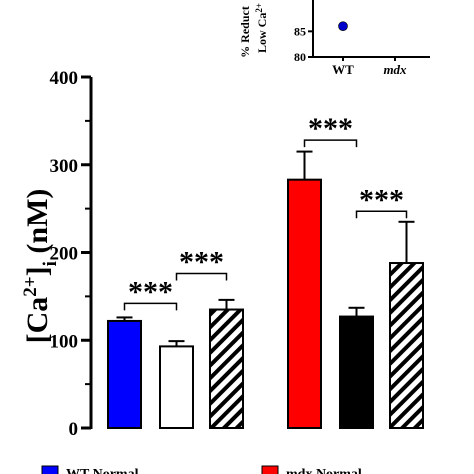 Image resolution: width=474 pixels, height=474 pixels. Describe the element at coordinates (102, 470) in the screenshot. I see `legend-label-1: WT Normal` at that location.